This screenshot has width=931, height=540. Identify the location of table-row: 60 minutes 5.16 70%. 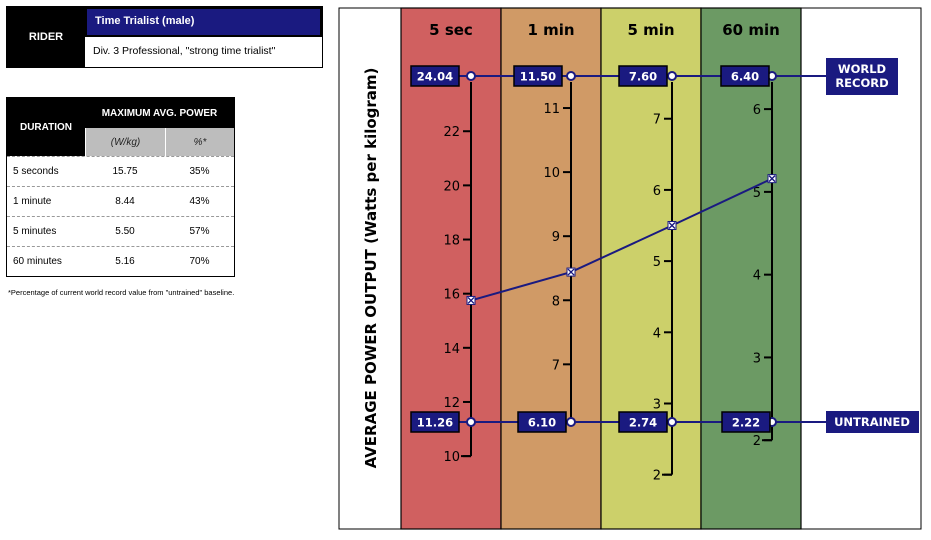
(120, 261).